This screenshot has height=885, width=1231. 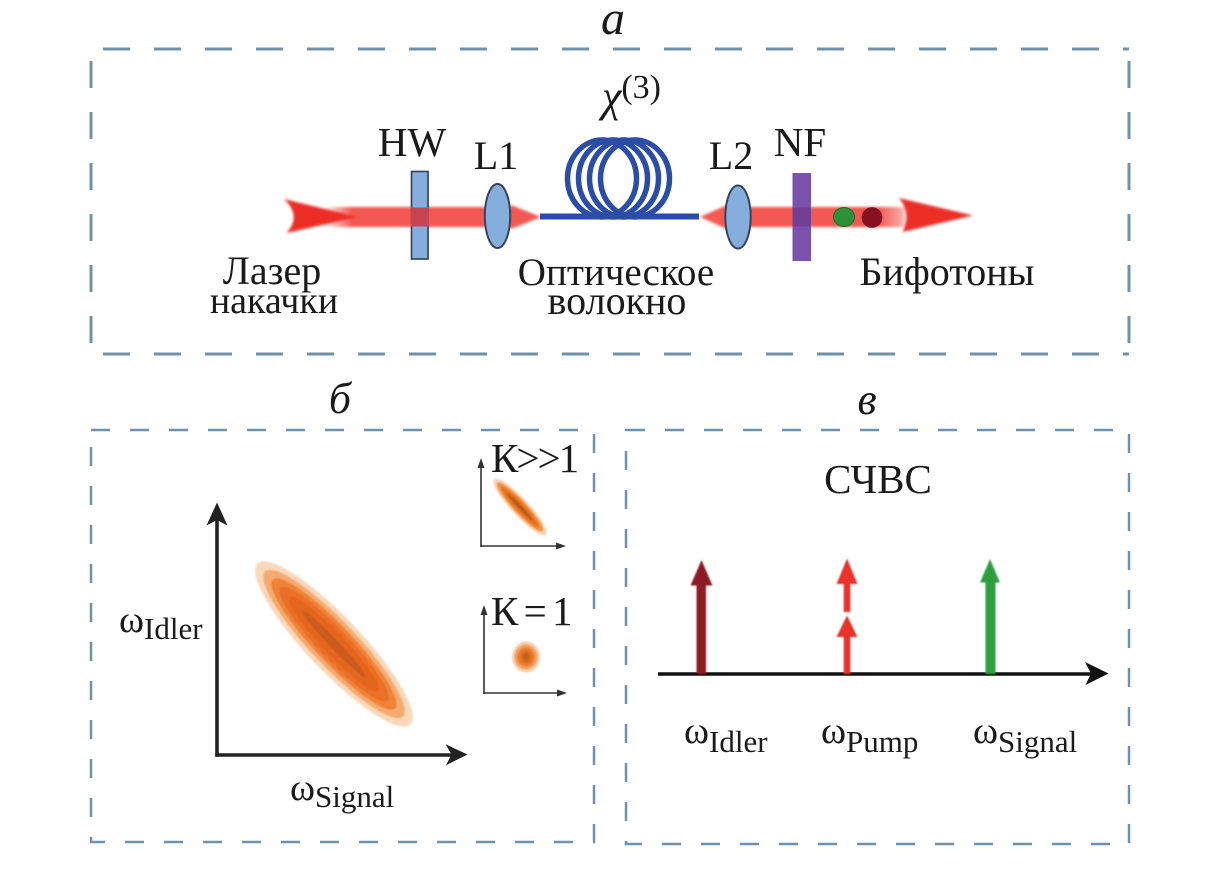 What do you see at coordinates (341, 398) in the screenshot?
I see `svg-text: б` at bounding box center [341, 398].